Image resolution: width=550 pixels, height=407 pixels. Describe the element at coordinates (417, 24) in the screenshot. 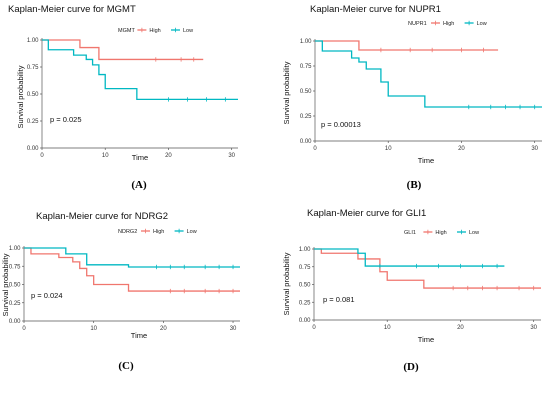

I see `legend-title: NUPR1` at that location.